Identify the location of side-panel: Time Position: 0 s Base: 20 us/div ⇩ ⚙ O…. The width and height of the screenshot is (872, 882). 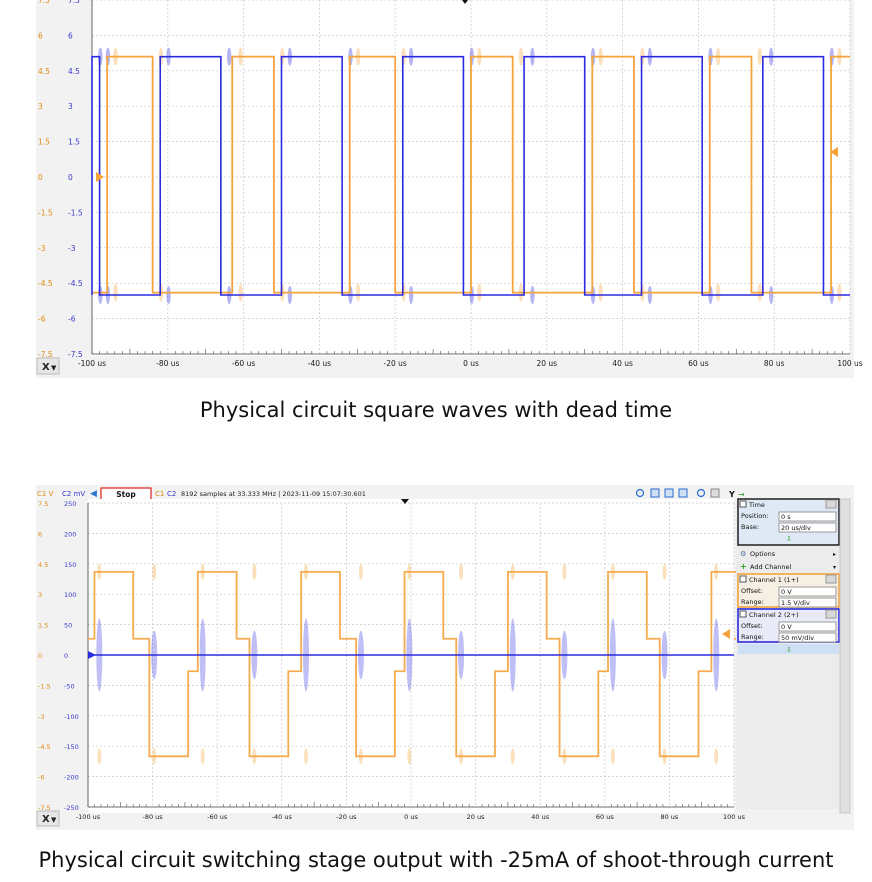
(793, 656).